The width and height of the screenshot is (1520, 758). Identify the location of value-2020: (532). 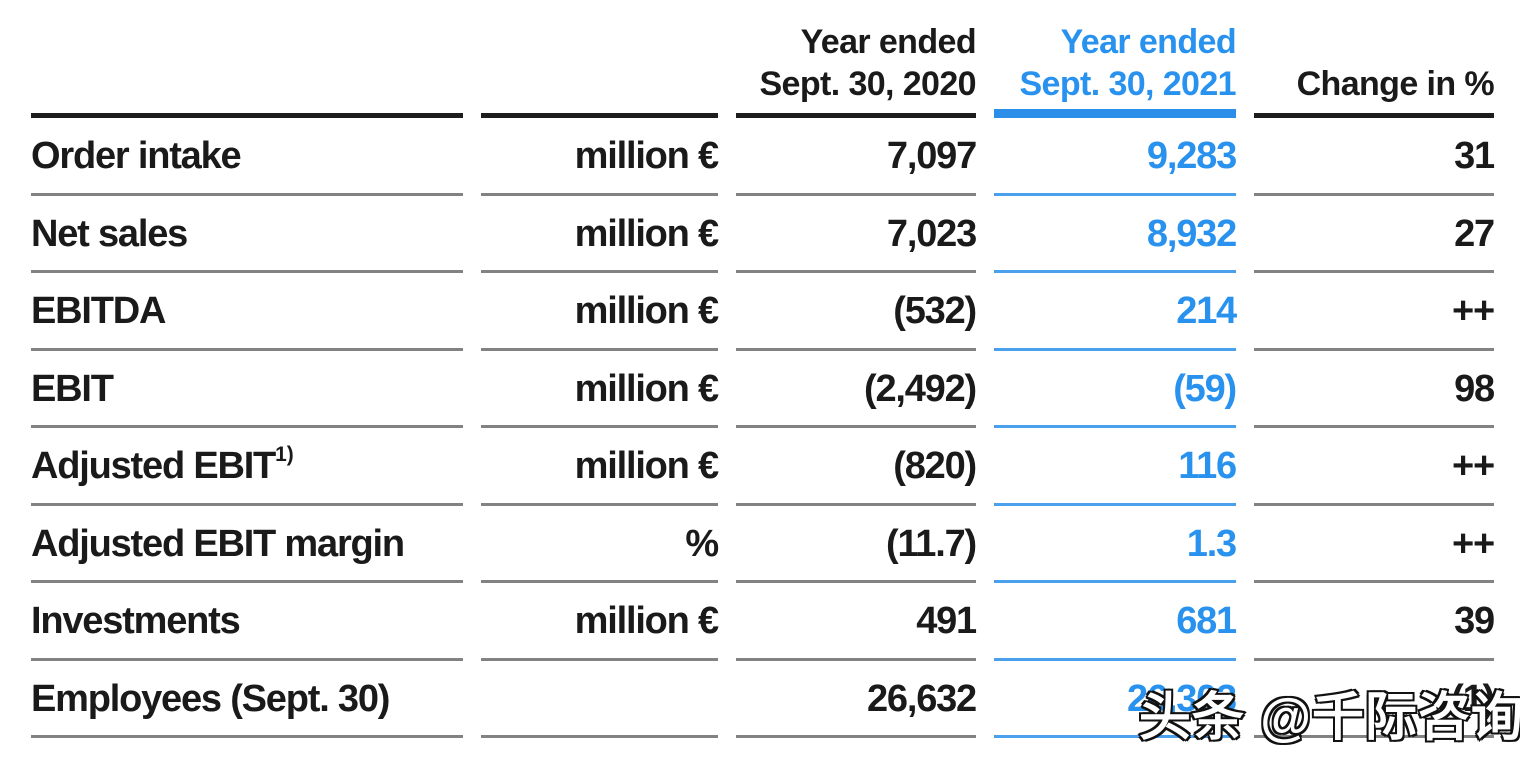
(856, 312).